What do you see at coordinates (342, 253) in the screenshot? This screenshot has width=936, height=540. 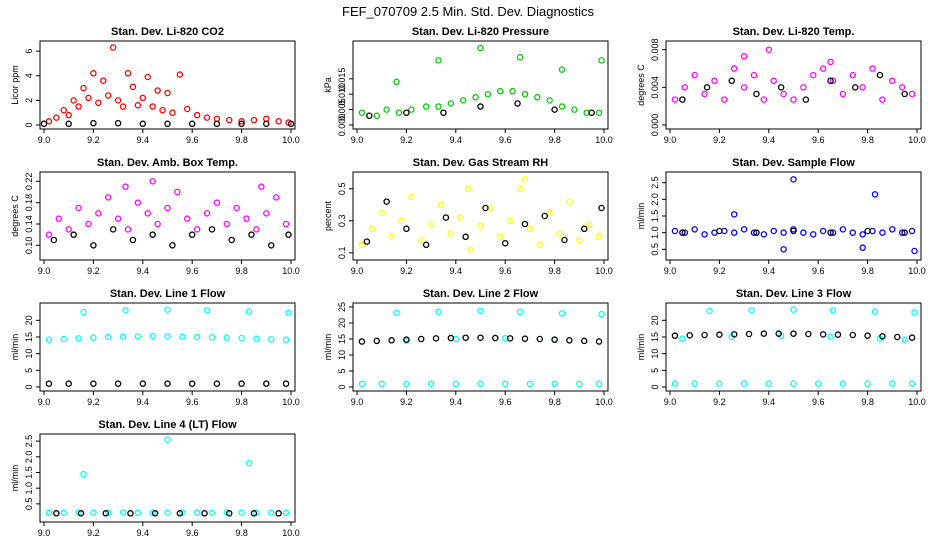 I see `y-tick-label: 0.1` at bounding box center [342, 253].